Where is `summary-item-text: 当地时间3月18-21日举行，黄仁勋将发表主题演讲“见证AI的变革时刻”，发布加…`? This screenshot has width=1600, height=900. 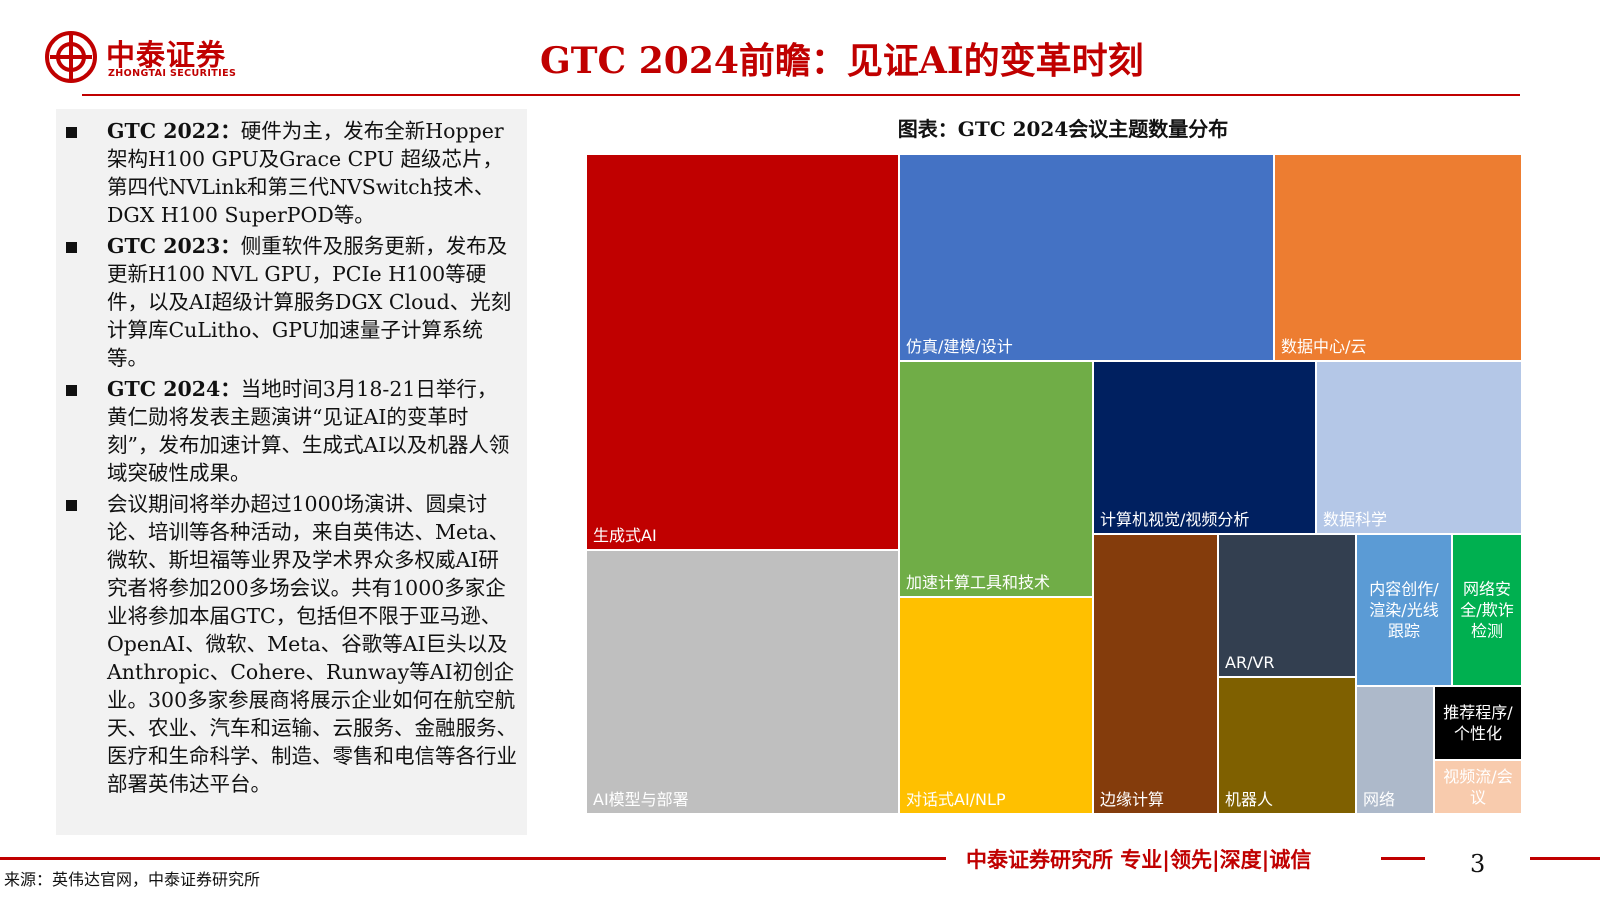
summary-item-text: 当地时间3月18-21日举行，黄仁勋将发表主题演讲“见证AI的变革时刻”，发布加… is located at coordinates (308, 431).